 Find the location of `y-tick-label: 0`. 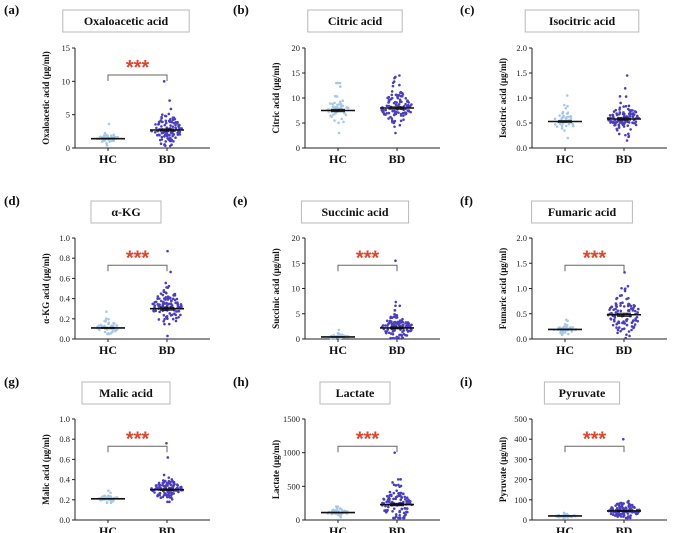

y-tick-label: 0 is located at coordinates (525, 520).